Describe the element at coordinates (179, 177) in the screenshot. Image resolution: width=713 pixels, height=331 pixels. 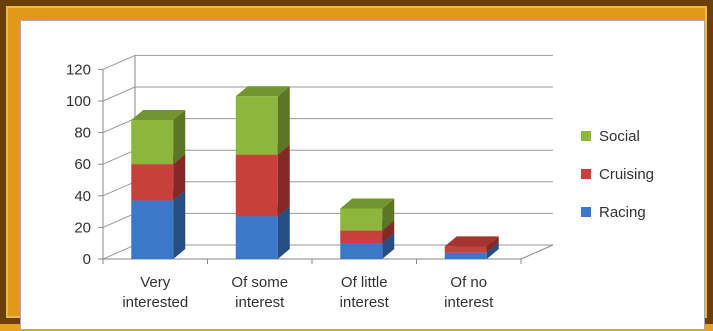
I see `bar-very-interested-cruising-side` at that location.